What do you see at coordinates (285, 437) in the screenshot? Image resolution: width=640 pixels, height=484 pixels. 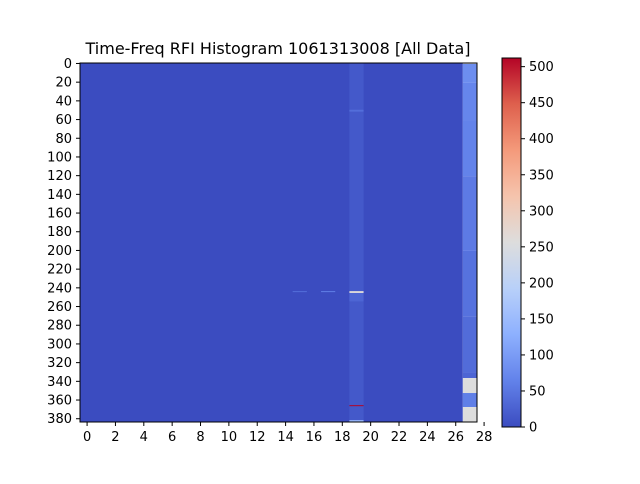 I see `x-tick-label-14: 14` at bounding box center [285, 437].